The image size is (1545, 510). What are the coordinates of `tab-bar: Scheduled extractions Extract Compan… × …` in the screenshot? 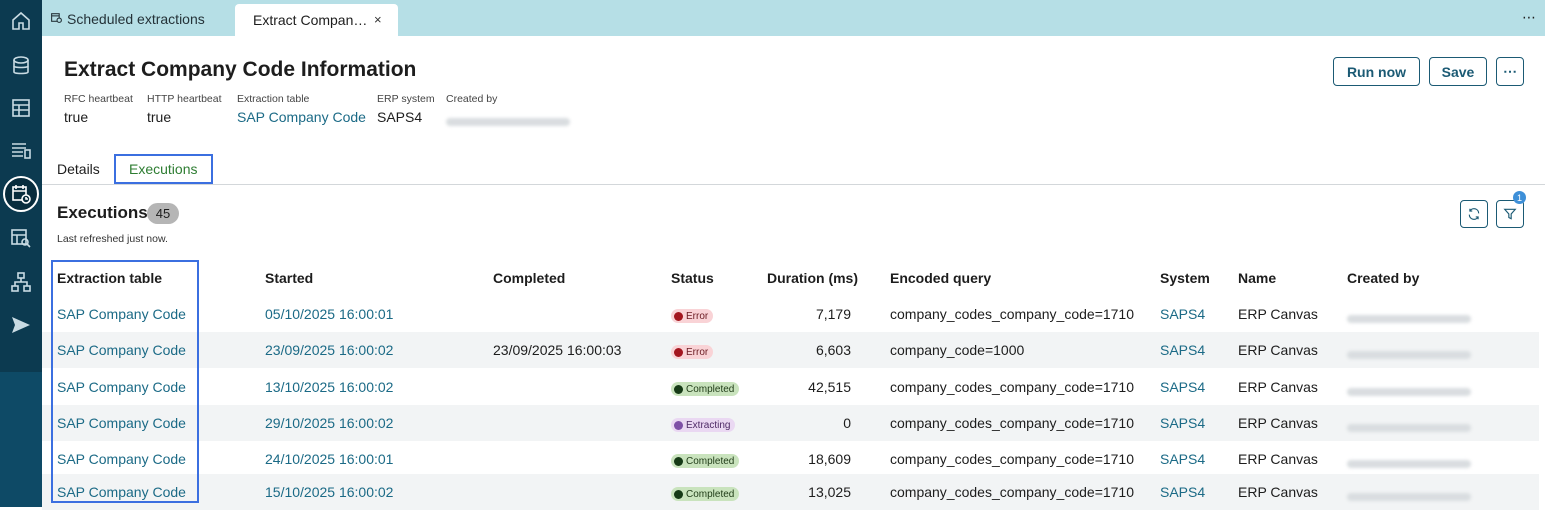 It's located at (793, 18).